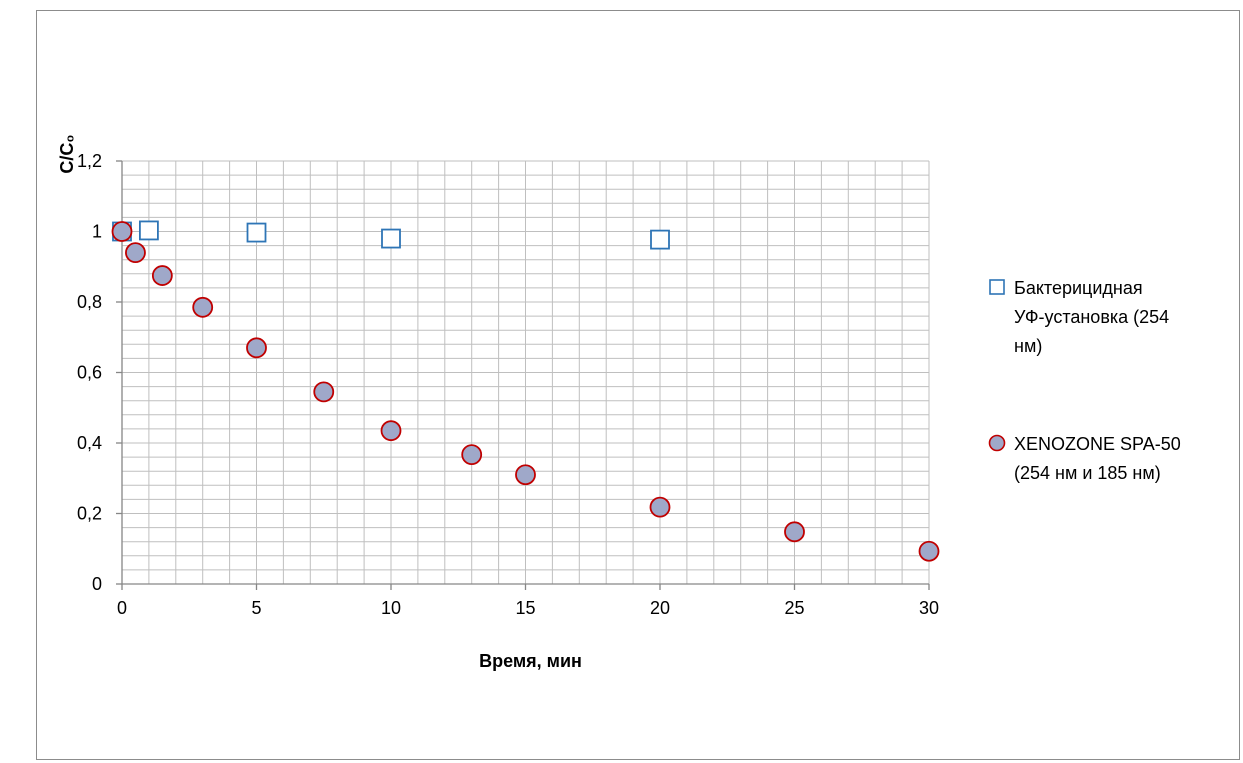 Image resolution: width=1243 pixels, height=763 pixels. Describe the element at coordinates (1084, 458) in the screenshot. I see `legend-item-2: XENOZONE SPA-50 (254 нм и 185 нм)` at that location.